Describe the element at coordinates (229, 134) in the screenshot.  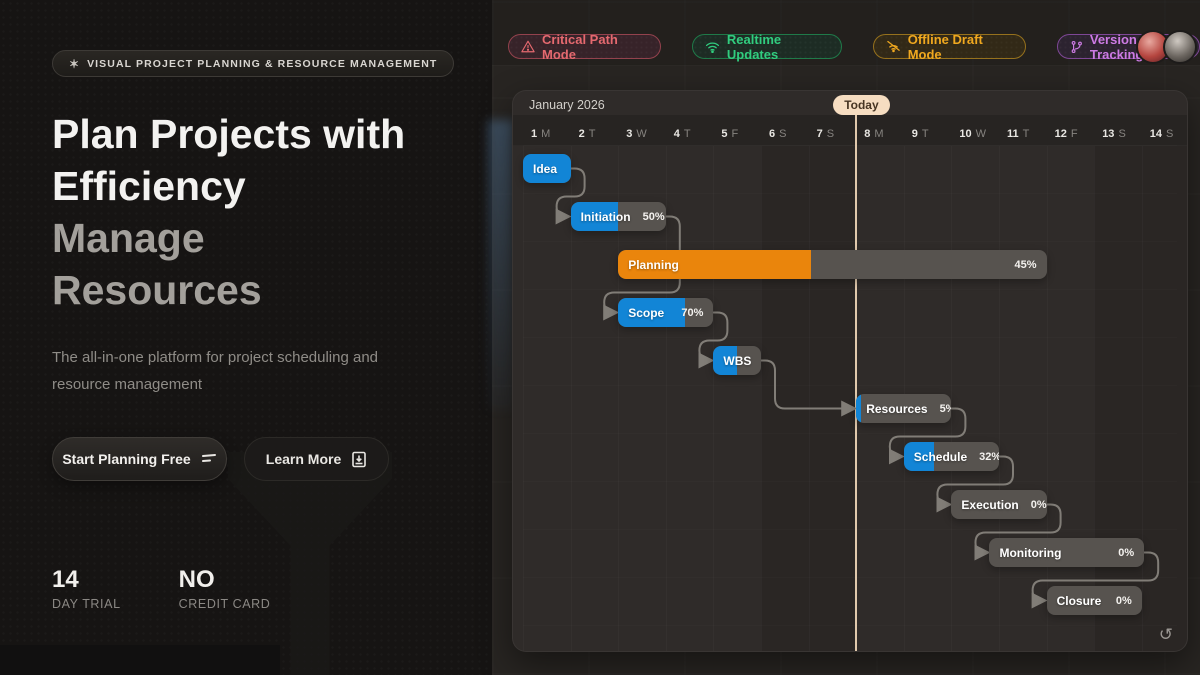
I see `title-line-1: Plan Projects with` at that location.